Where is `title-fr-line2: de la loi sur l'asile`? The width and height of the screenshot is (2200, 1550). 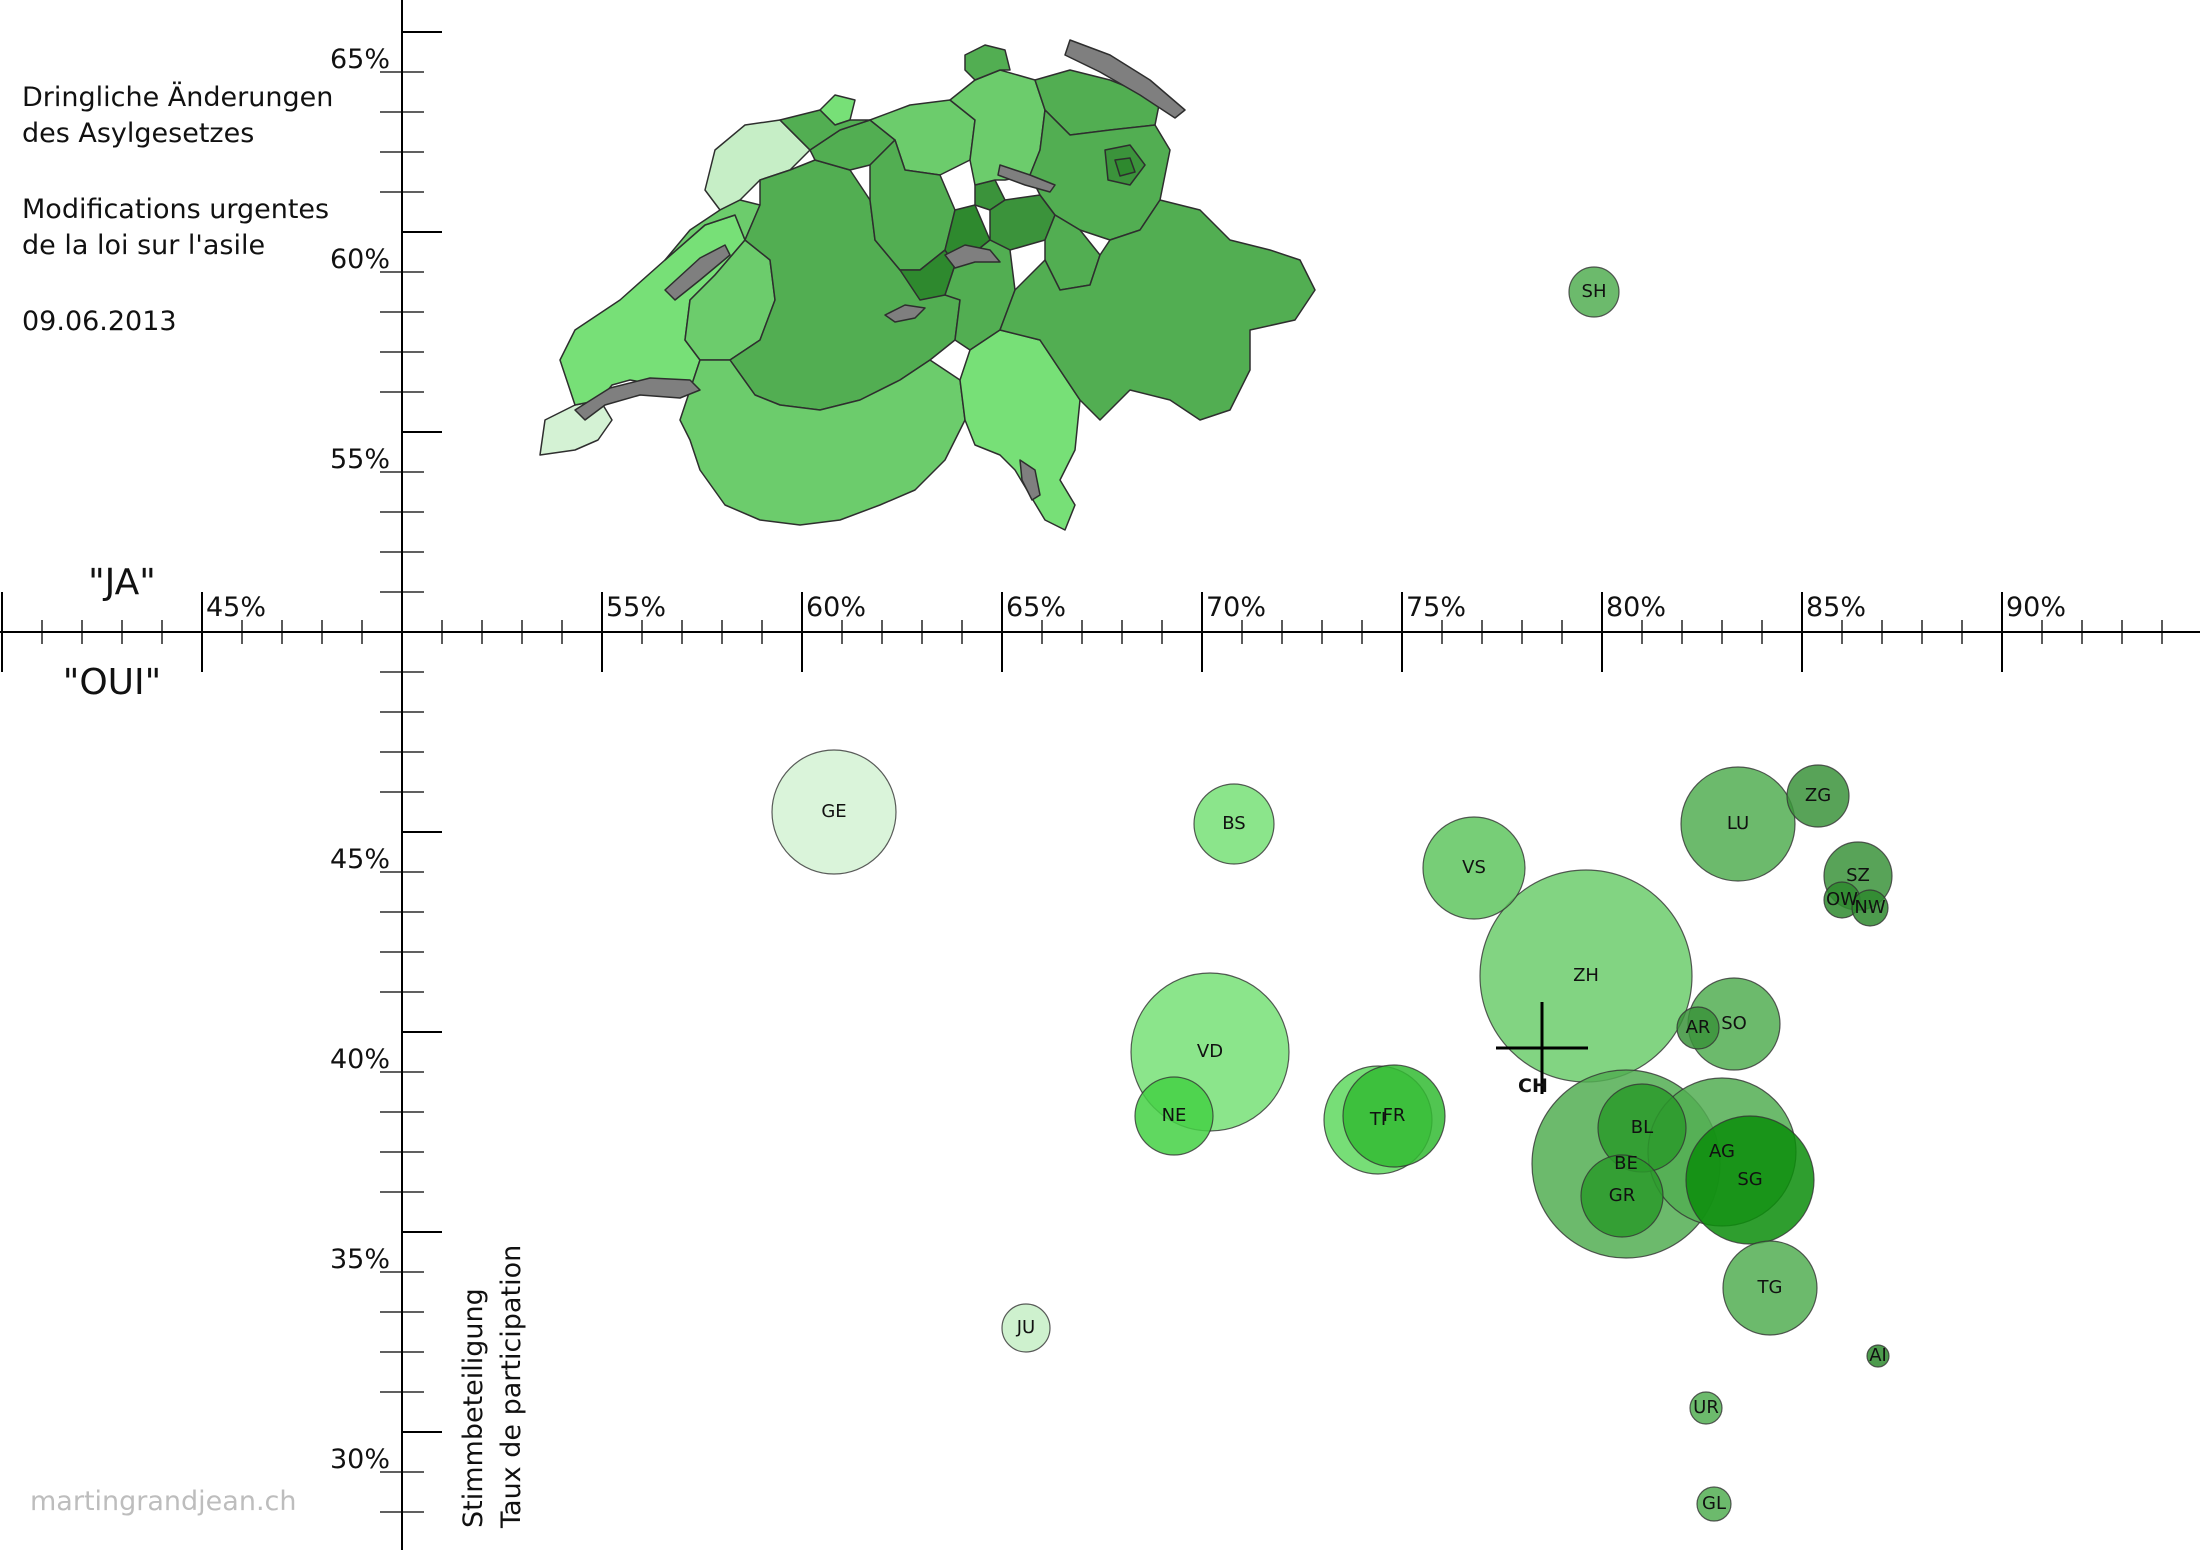 title-fr-line2: de la loi sur l'asile is located at coordinates (143, 245).